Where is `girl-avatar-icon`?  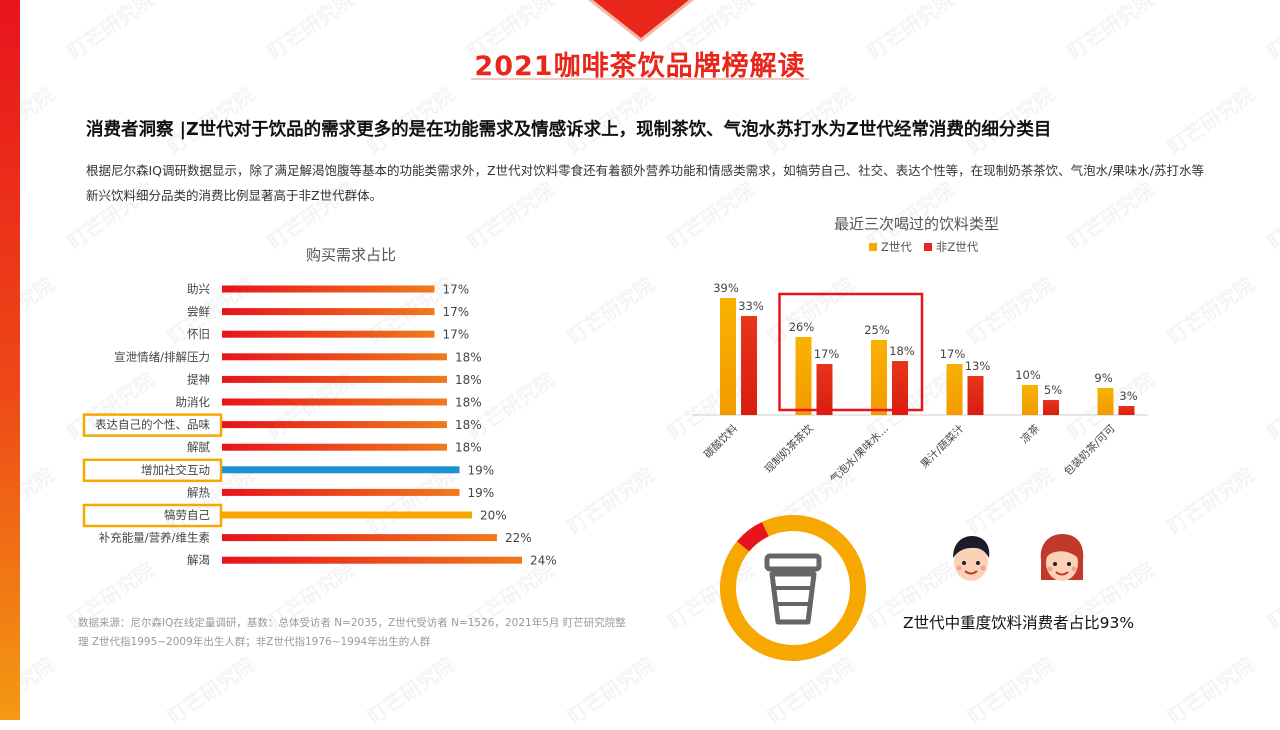 girl-avatar-icon is located at coordinates (1062, 557).